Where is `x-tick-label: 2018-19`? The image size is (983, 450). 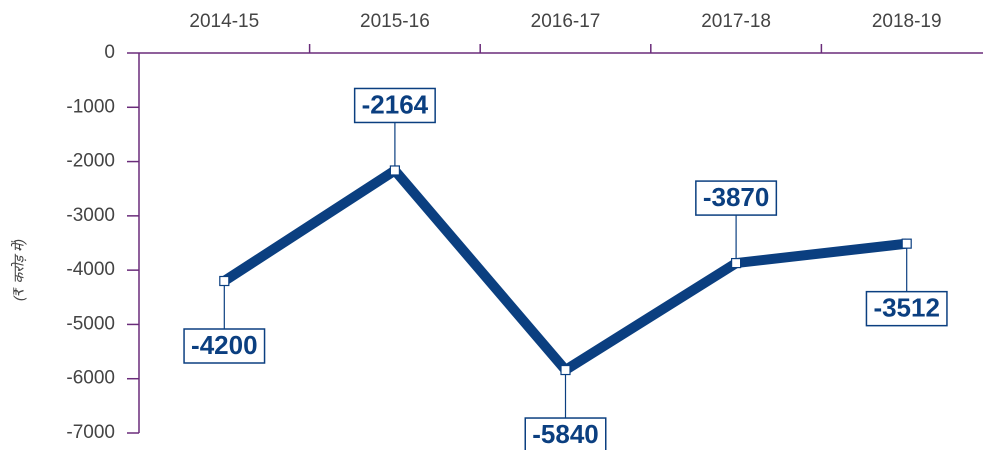 x-tick-label: 2018-19 is located at coordinates (907, 21).